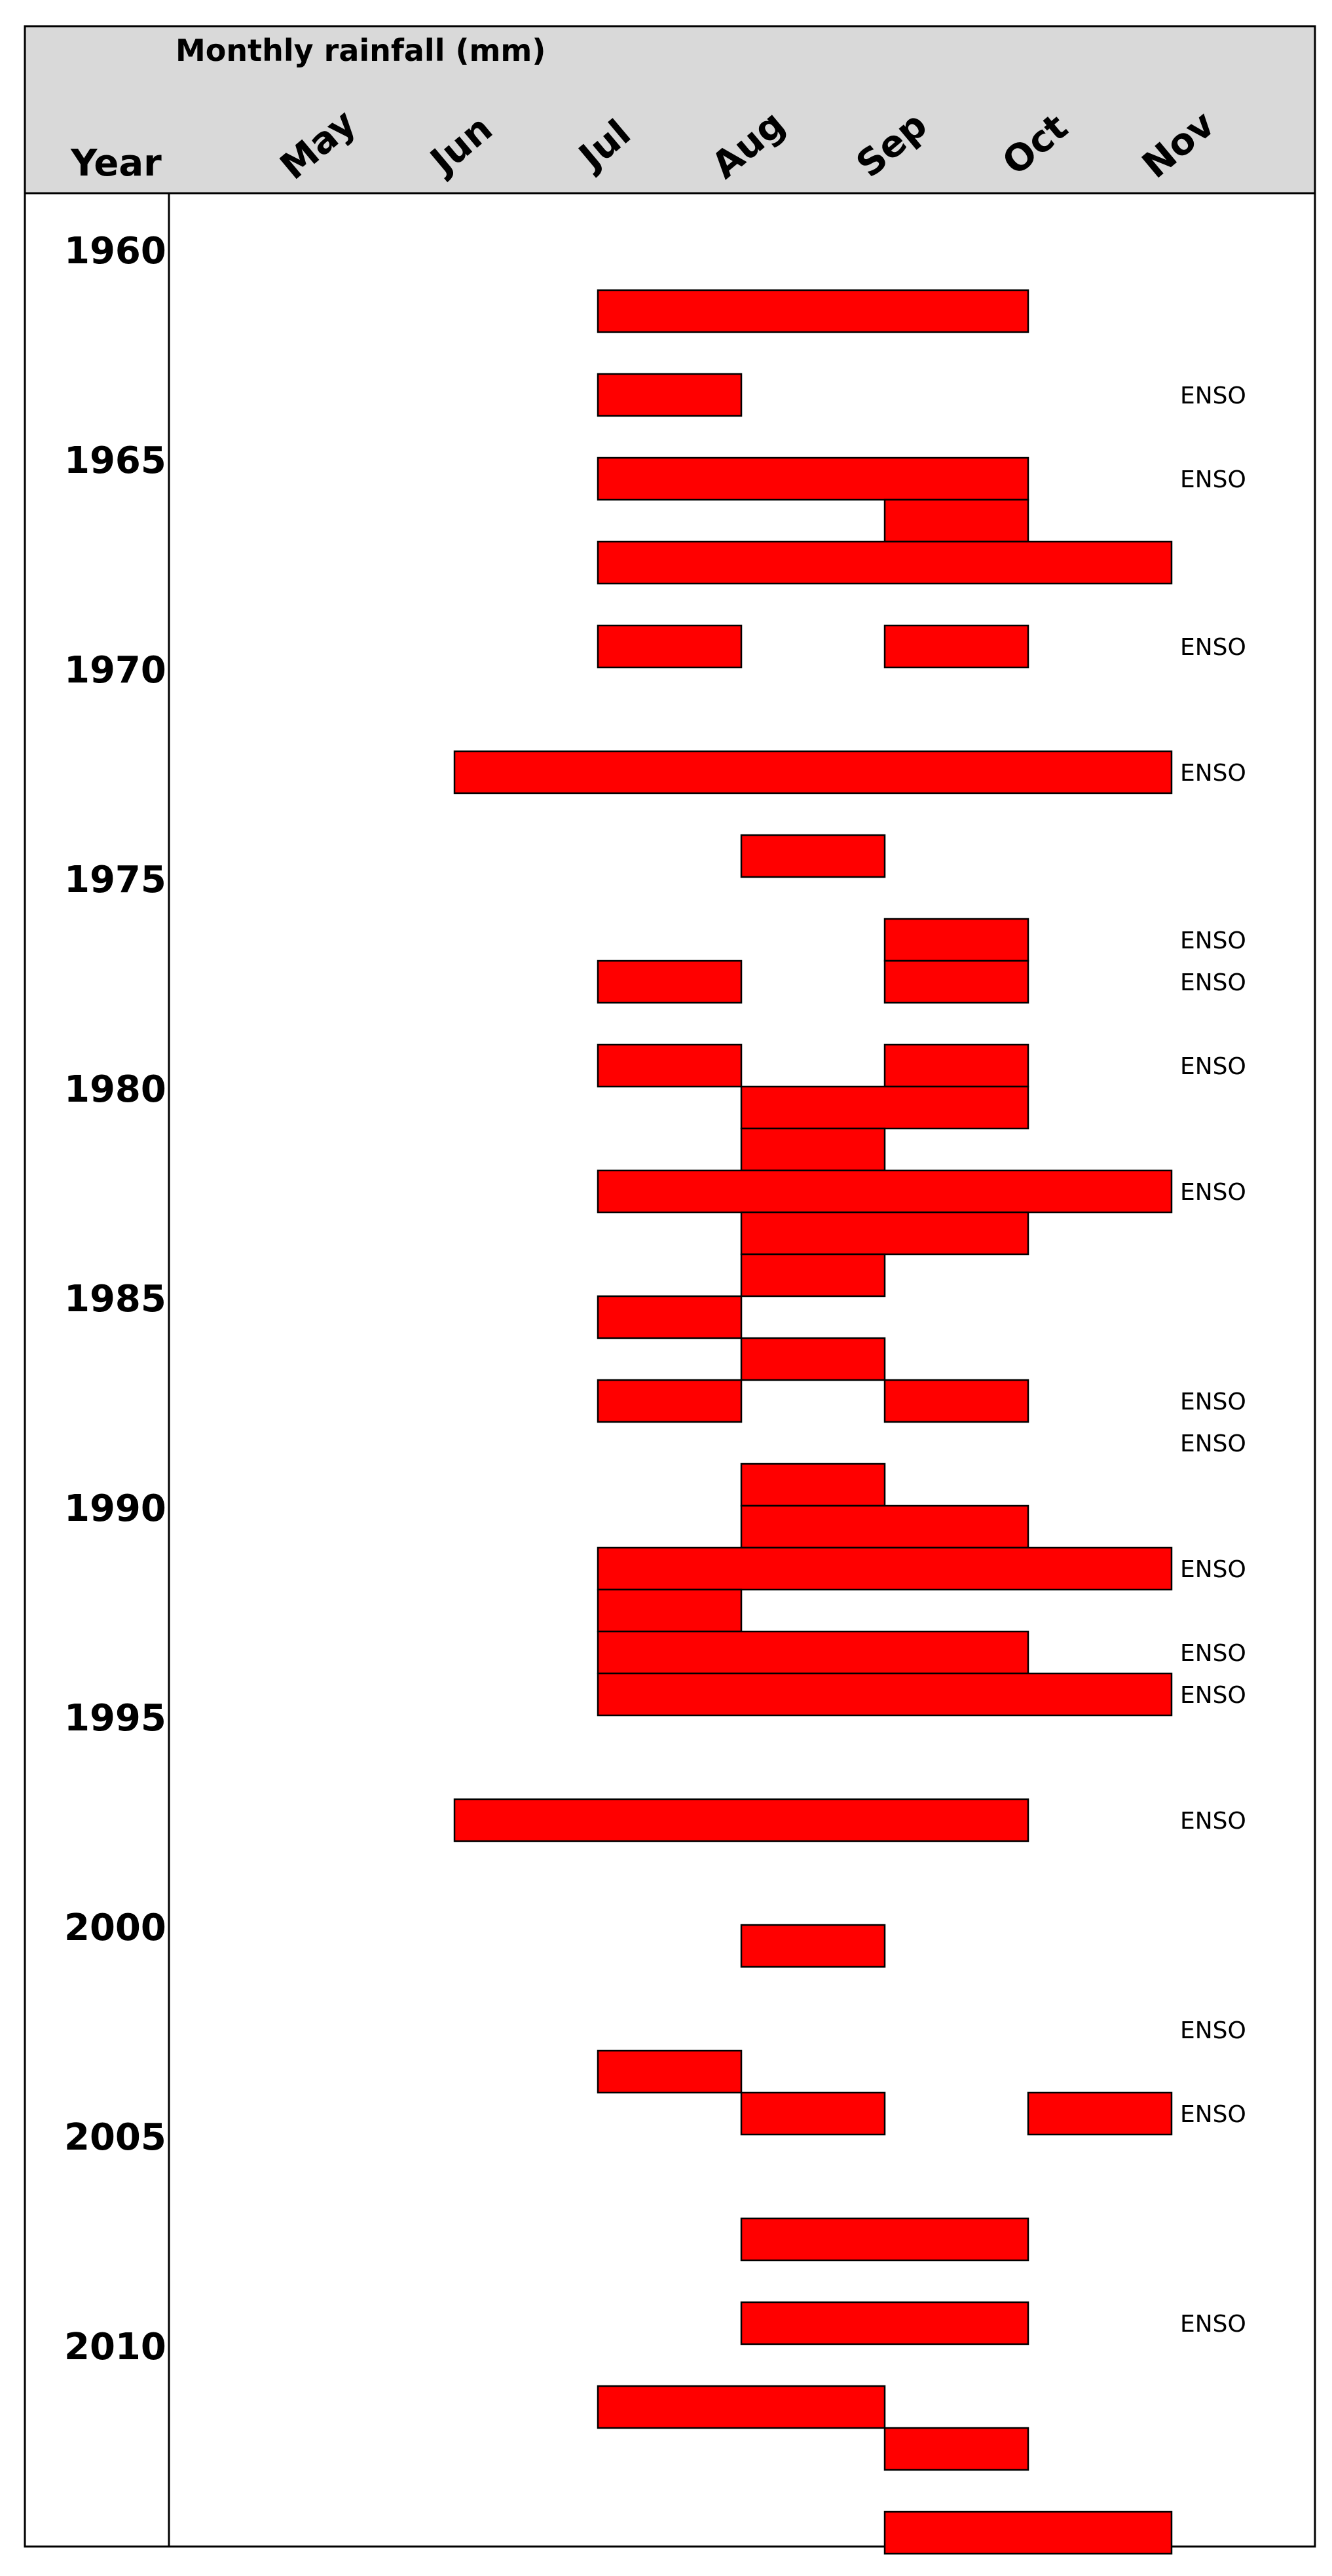 Image resolution: width=1332 pixels, height=2576 pixels. What do you see at coordinates (956, 982) in the screenshot?
I see `rainfall-bar-1977-sep` at bounding box center [956, 982].